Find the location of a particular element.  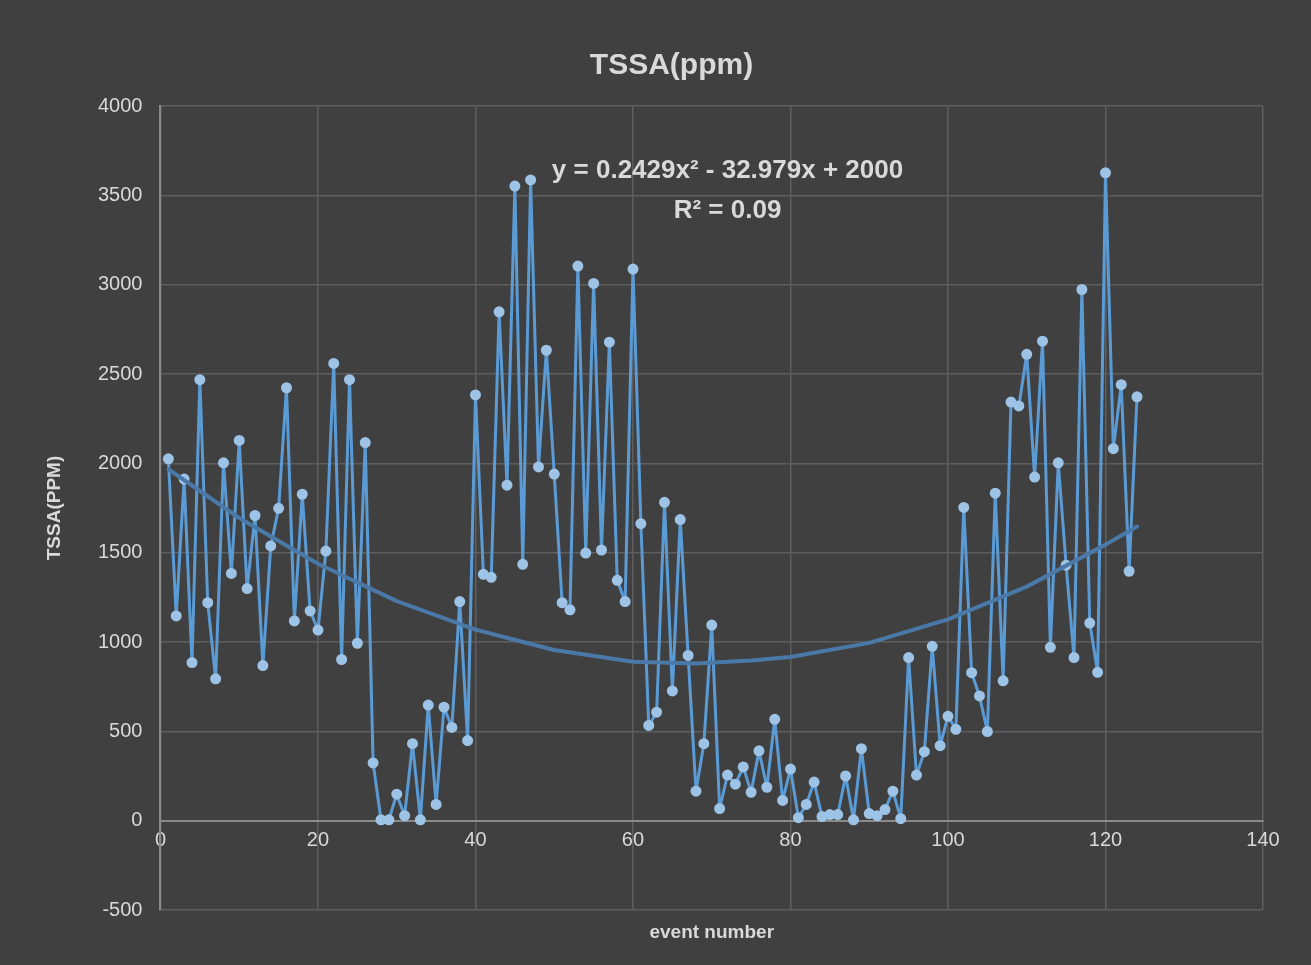

y-tick-label: 4000 is located at coordinates (120, 104).